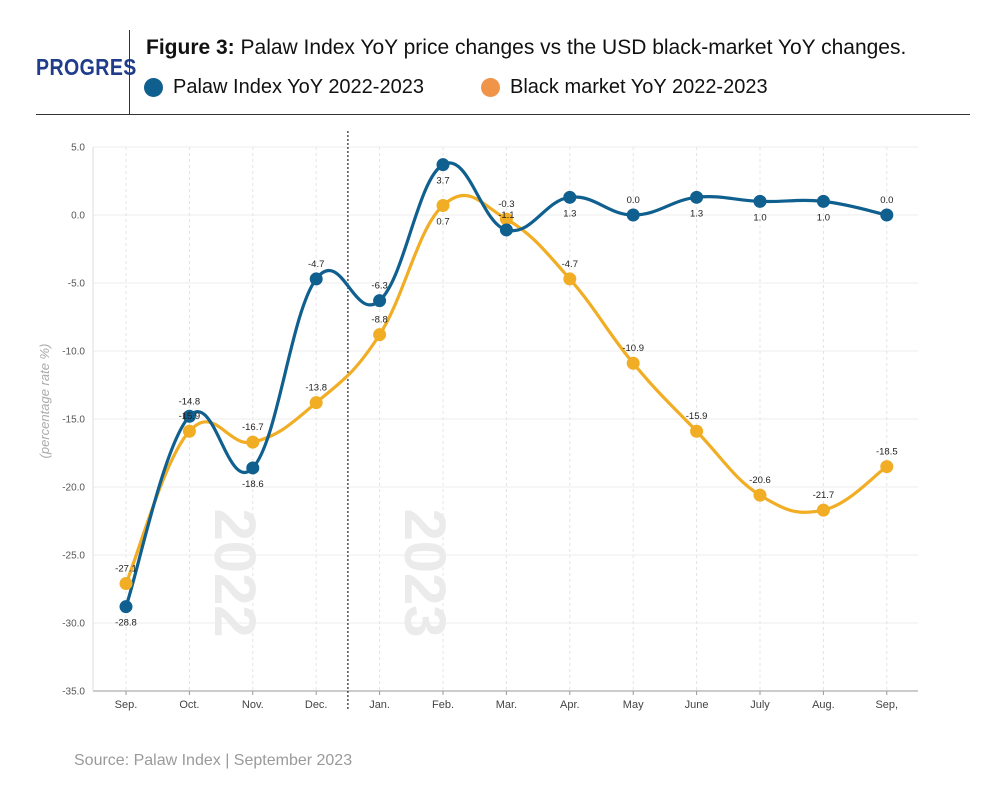 This screenshot has height=804, width=1000. Describe the element at coordinates (379, 286) in the screenshot. I see `palaw-data-label: -6.3` at that location.